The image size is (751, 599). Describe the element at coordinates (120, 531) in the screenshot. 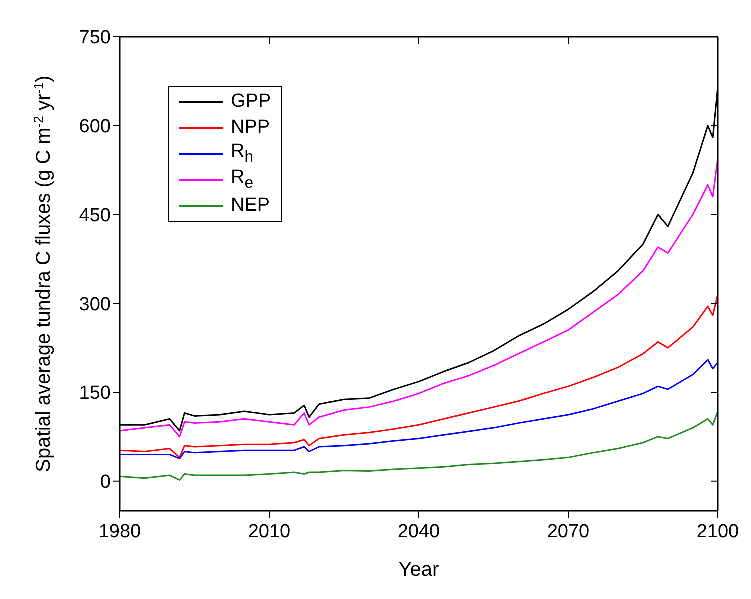

I see `x-tick-label: 1980` at that location.